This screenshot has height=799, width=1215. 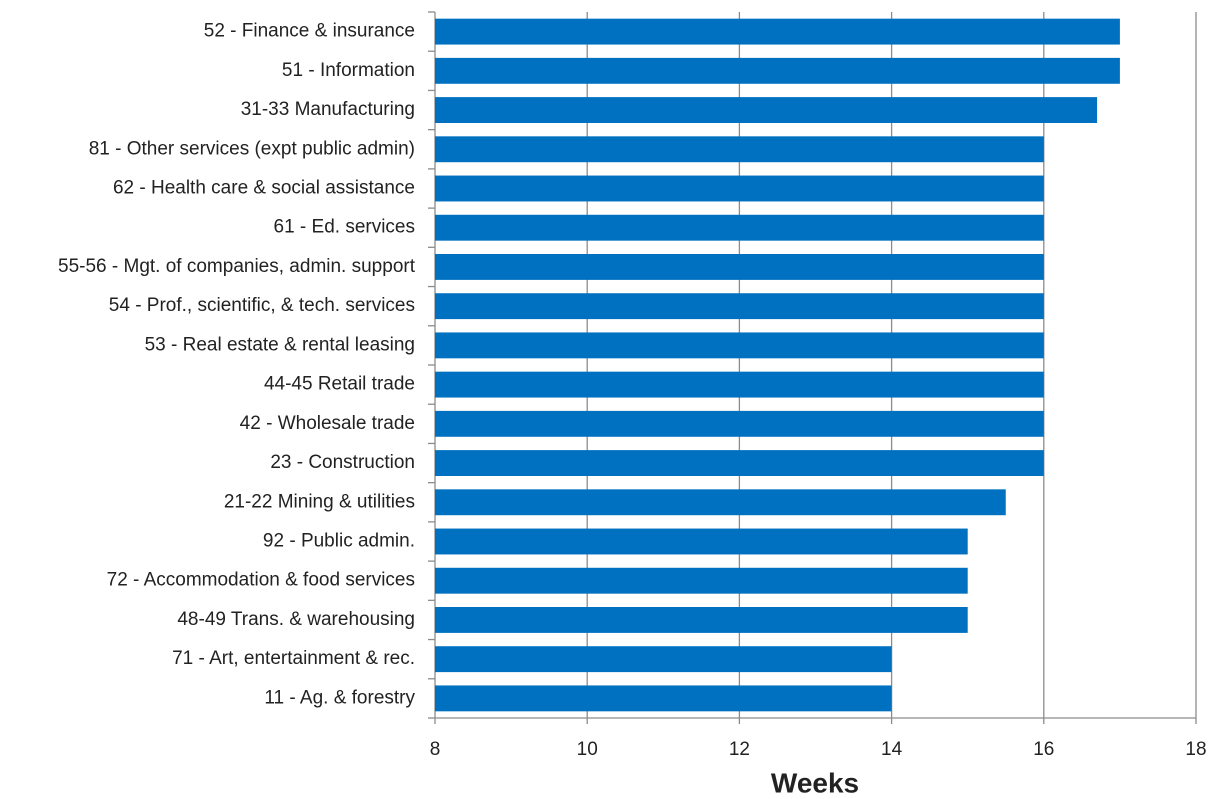 I want to click on y-tick-label: 11 - Ag. & forestry, so click(x=339, y=697).